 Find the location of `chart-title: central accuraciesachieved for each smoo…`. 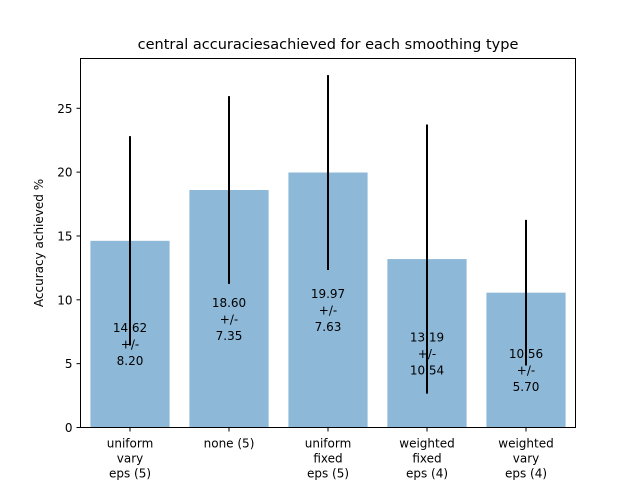

chart-title: central accuraciesachieved for each smoo… is located at coordinates (328, 45).